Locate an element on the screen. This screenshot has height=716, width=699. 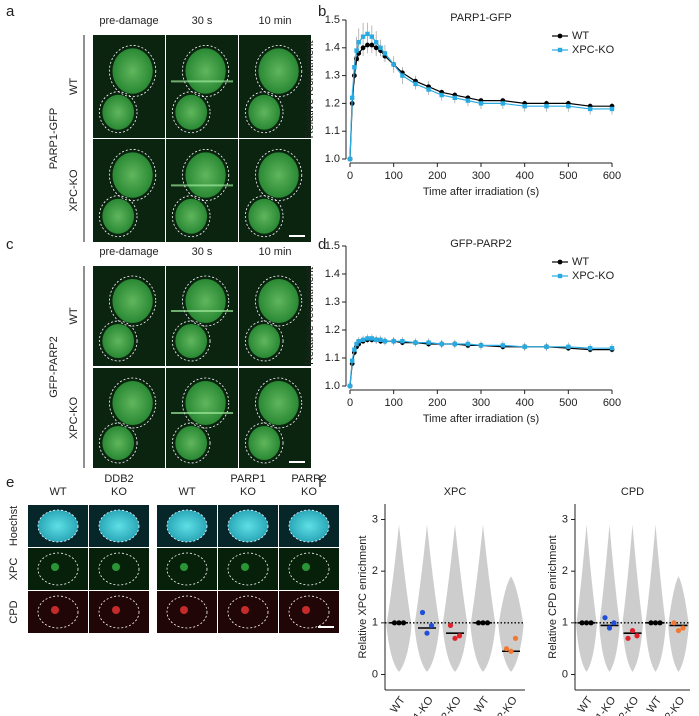
side-label: GFP-PARP2 is located at coordinates (54, 367).